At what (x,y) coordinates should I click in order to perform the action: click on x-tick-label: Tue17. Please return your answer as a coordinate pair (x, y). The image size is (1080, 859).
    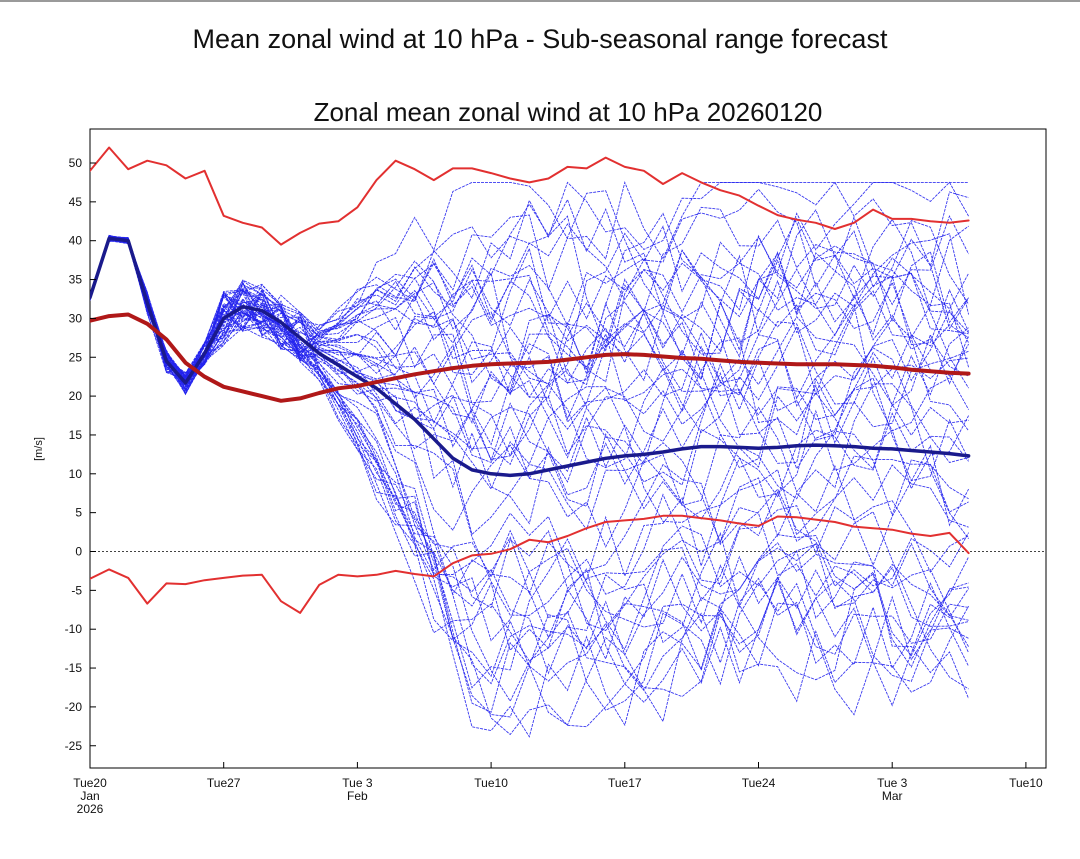
    Looking at the image, I should click on (625, 783).